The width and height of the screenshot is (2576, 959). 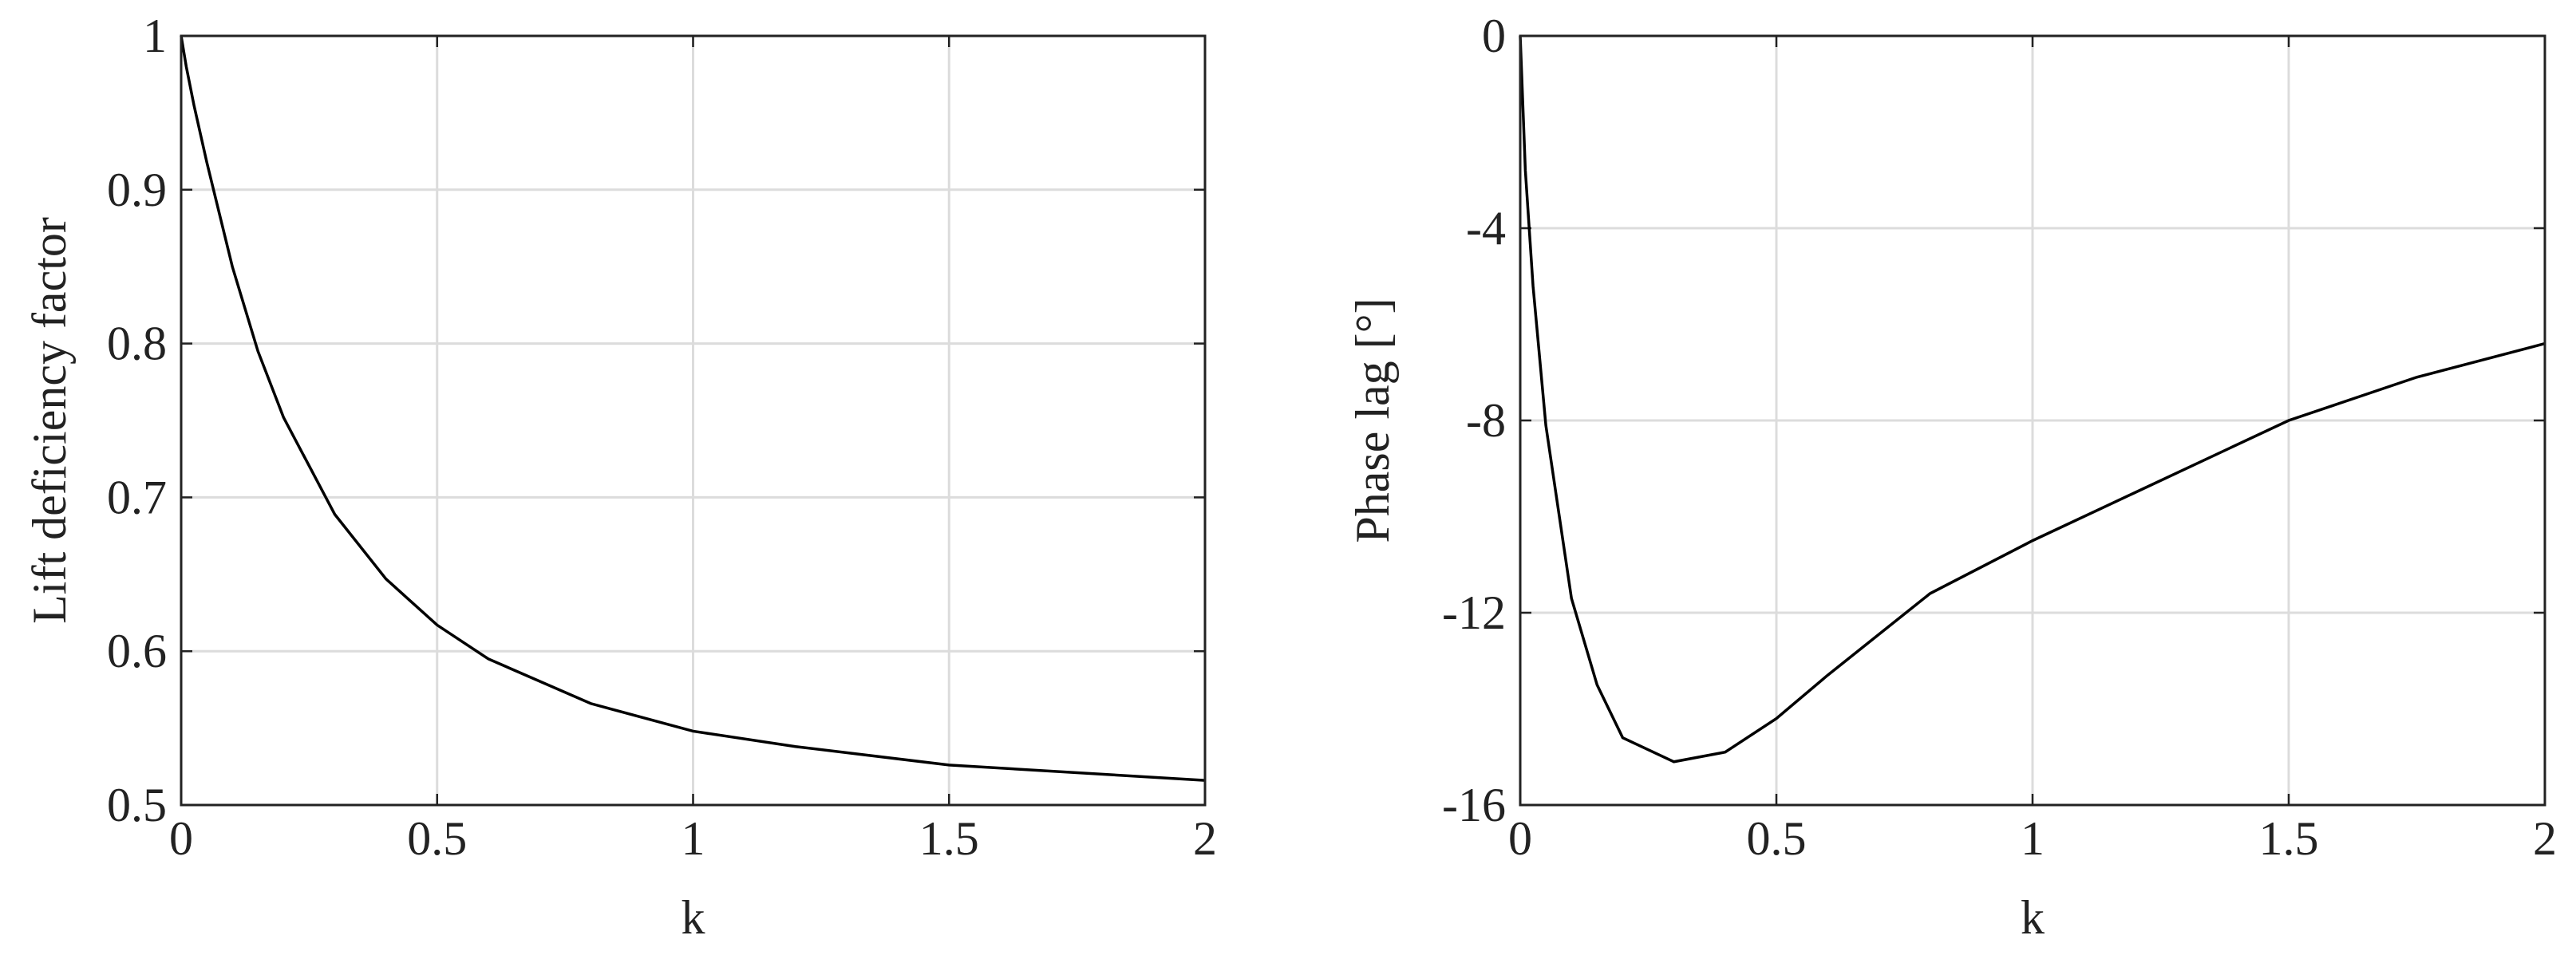 I want to click on y-tick-label: 0.5, so click(x=137, y=805).